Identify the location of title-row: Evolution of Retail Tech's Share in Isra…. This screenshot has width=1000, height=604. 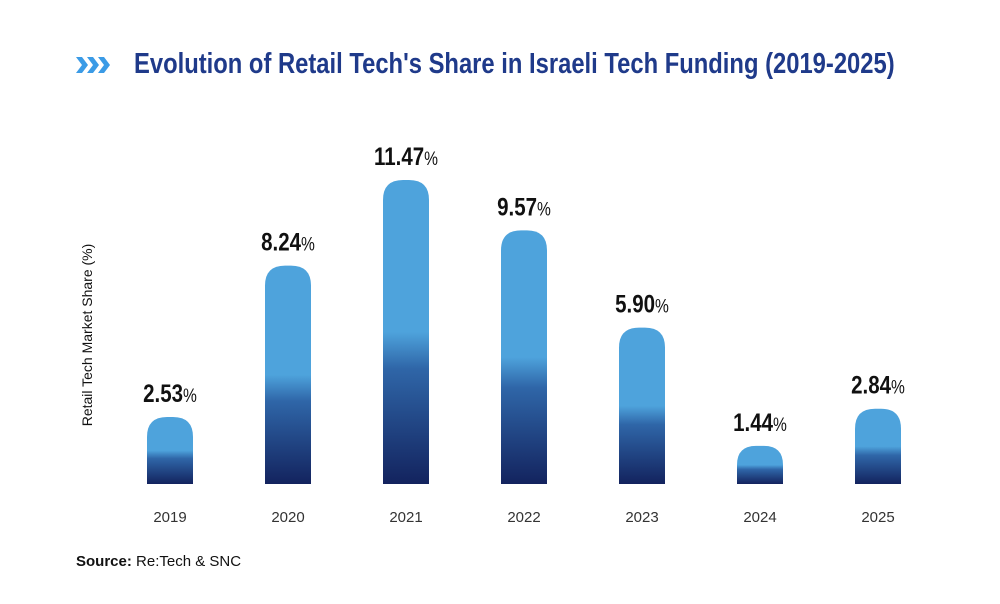
(538, 64).